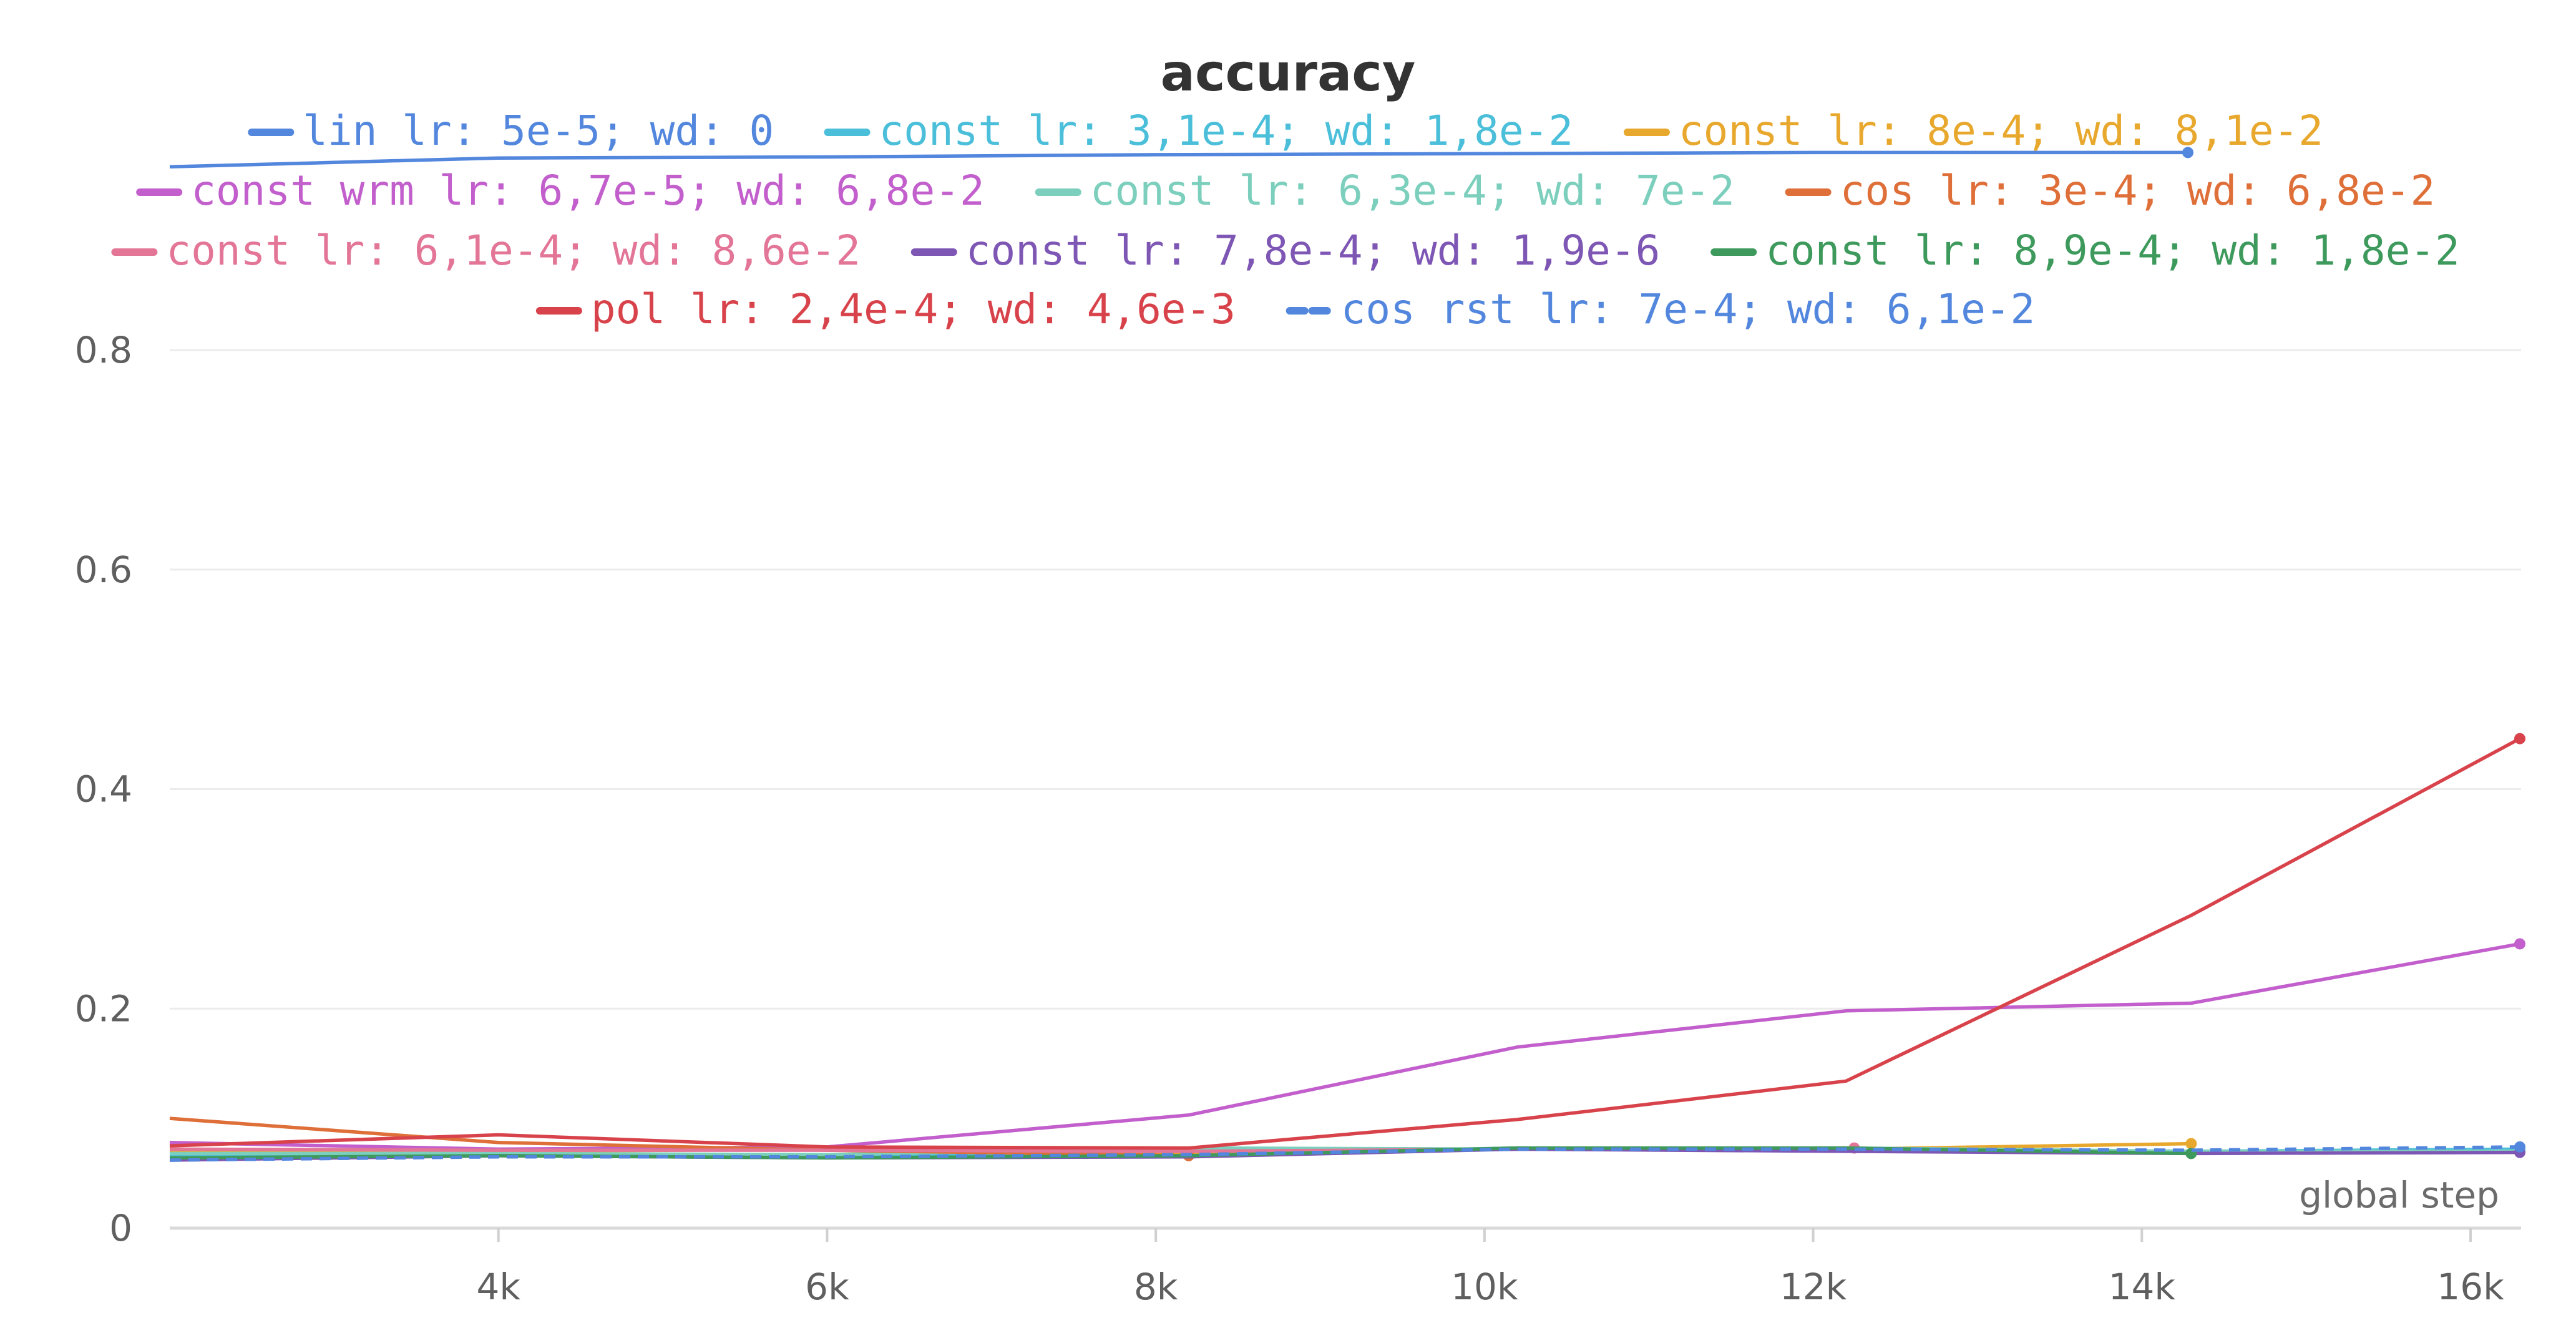 This screenshot has height=1328, width=2576. What do you see at coordinates (588, 191) in the screenshot?
I see `legend-label: const wrm lr: 6,7e-5; wd: 6,8e-2` at bounding box center [588, 191].